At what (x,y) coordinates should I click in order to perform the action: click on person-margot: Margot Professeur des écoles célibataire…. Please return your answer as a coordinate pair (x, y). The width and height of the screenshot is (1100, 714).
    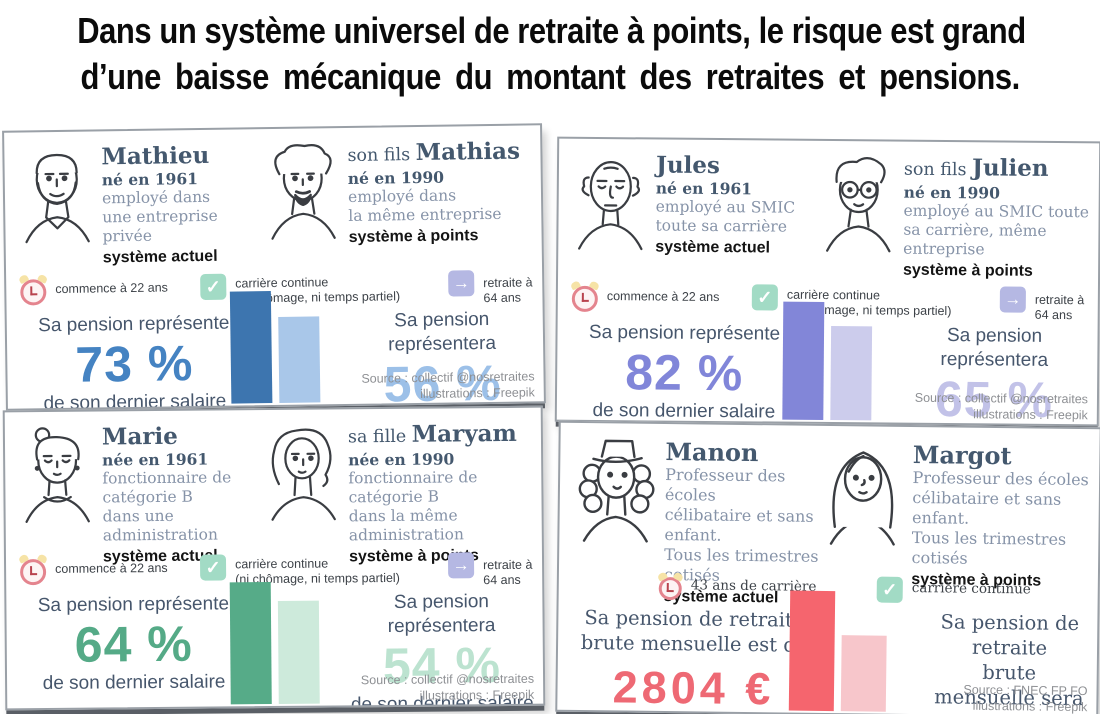
    Looking at the image, I should click on (955, 515).